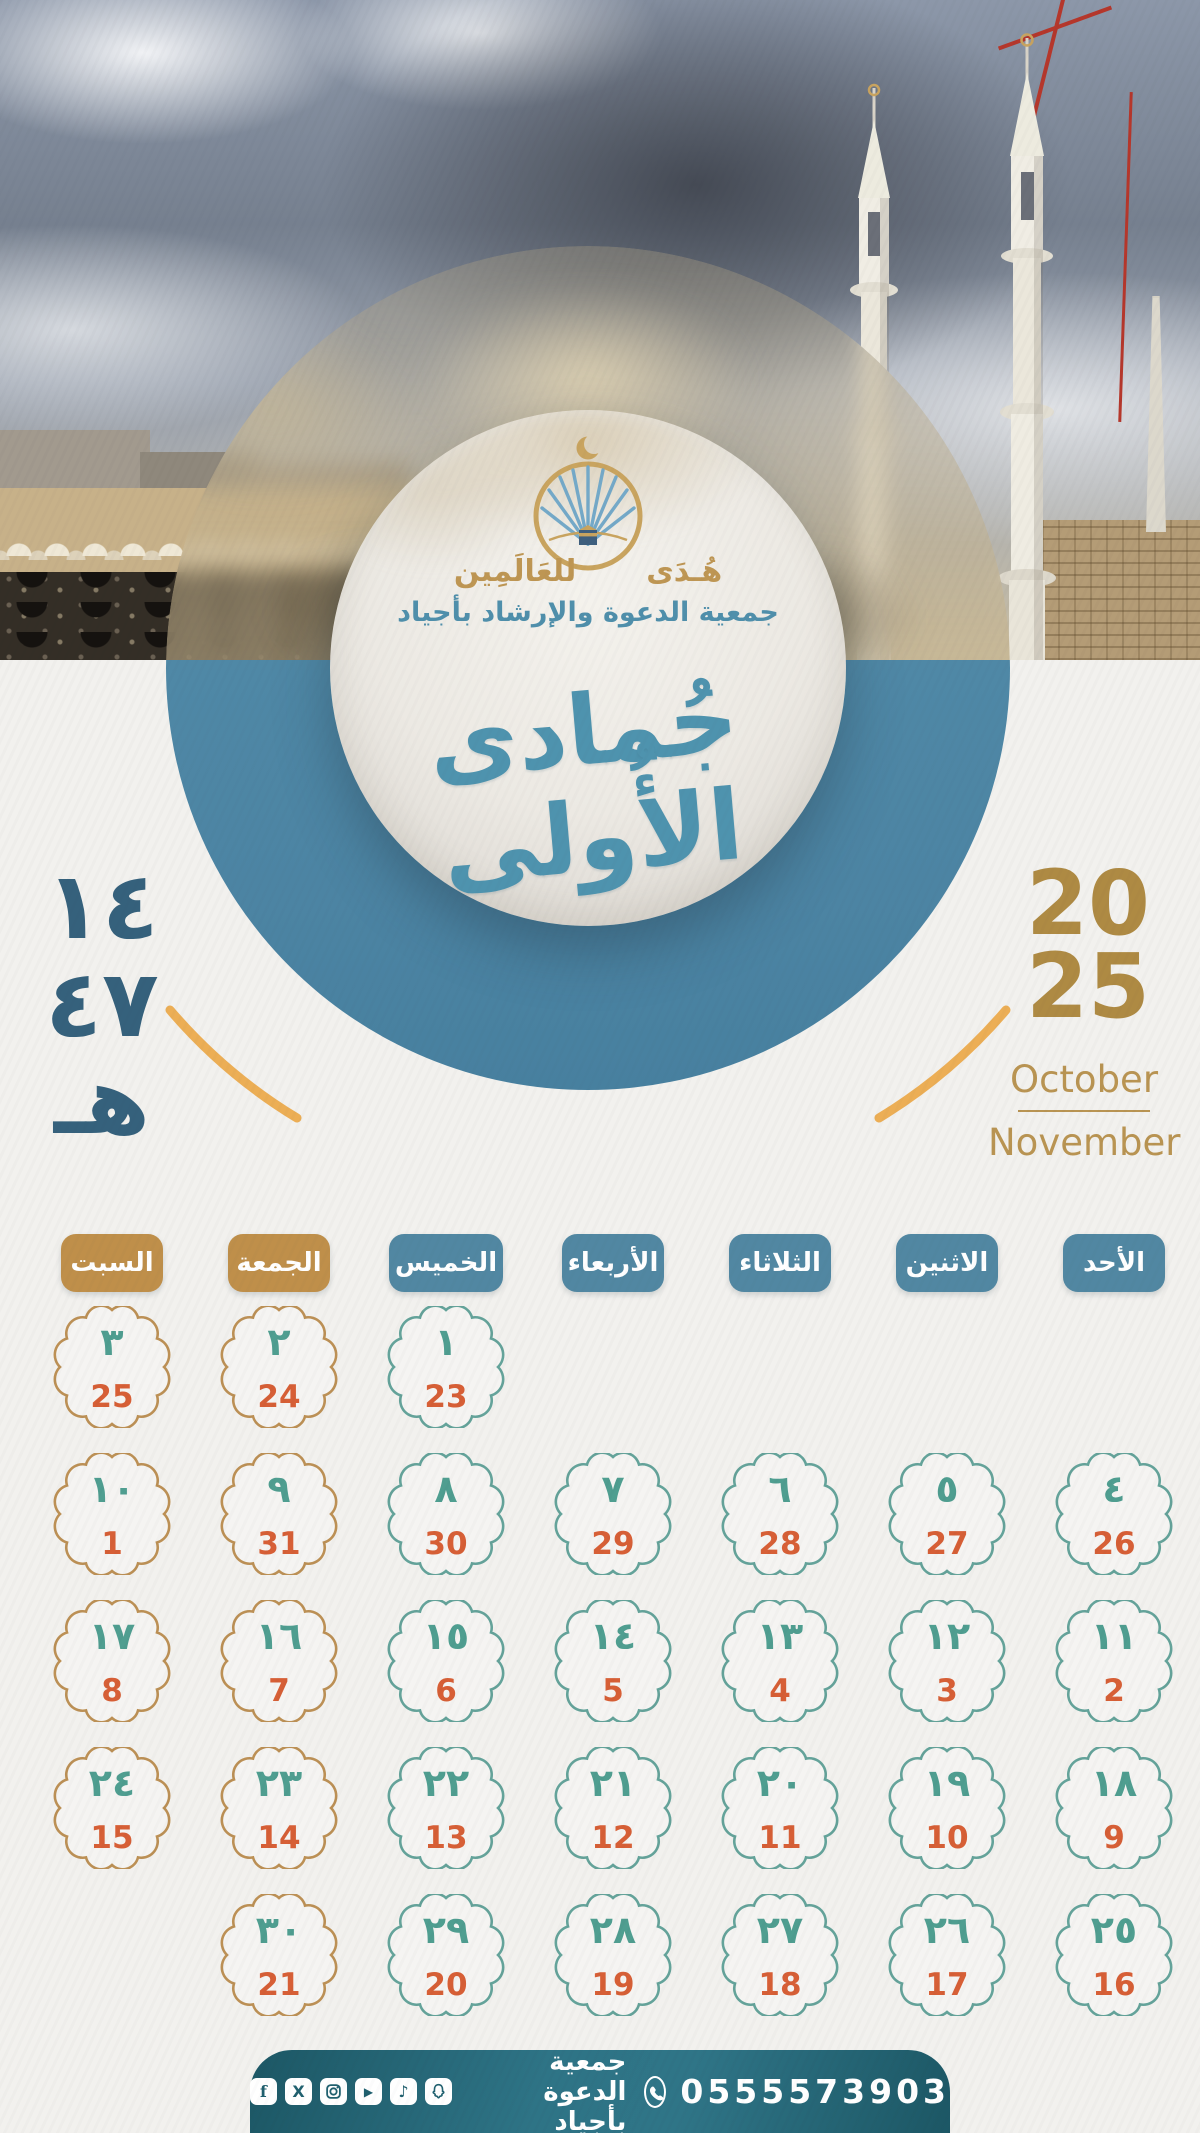 The width and height of the screenshot is (1200, 2133). I want to click on hijri-day-number: ١٥, so click(446, 1636).